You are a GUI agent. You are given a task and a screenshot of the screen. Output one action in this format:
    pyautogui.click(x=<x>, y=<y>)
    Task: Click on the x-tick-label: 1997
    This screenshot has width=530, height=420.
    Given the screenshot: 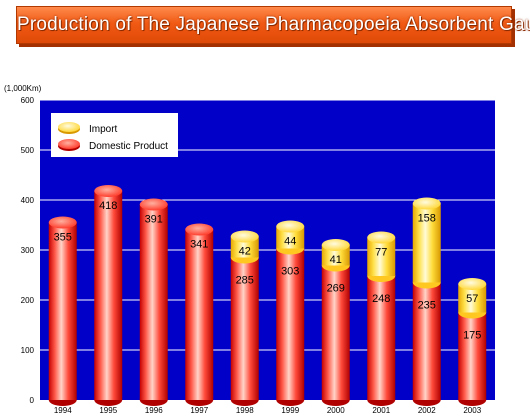 What is the action you would take?
    pyautogui.click(x=199, y=410)
    